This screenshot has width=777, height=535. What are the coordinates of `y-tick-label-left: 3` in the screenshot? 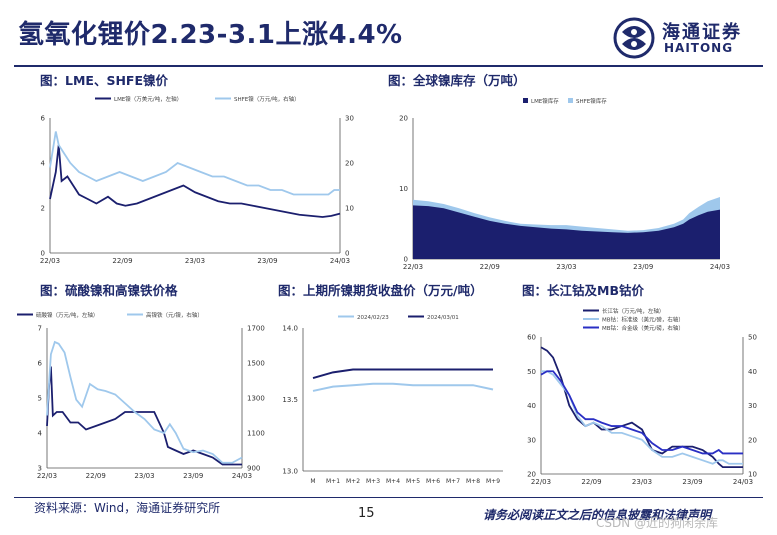 It's located at (40, 469).